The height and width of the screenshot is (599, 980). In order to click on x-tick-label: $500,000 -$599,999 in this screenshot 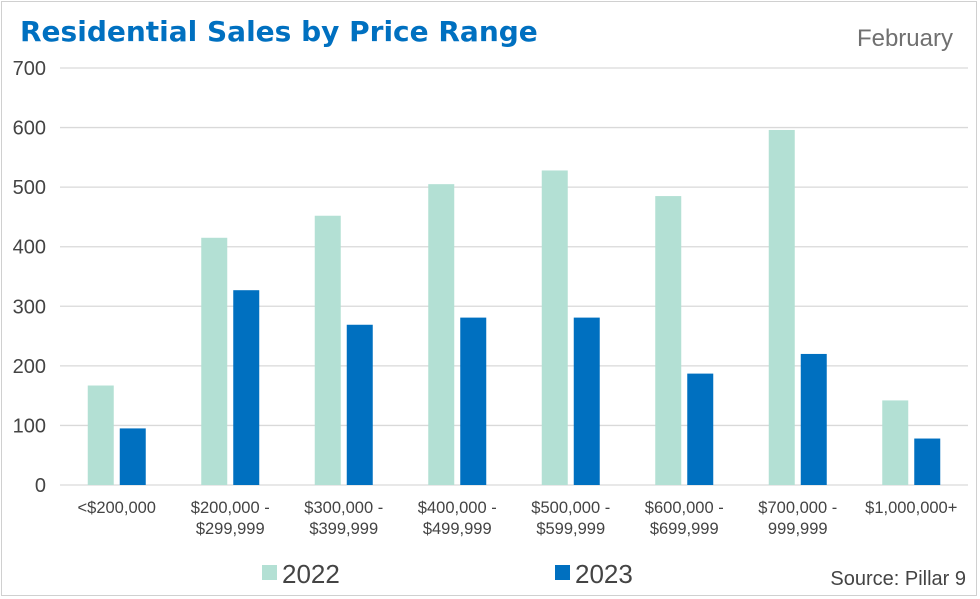, I will do `click(570, 518)`.